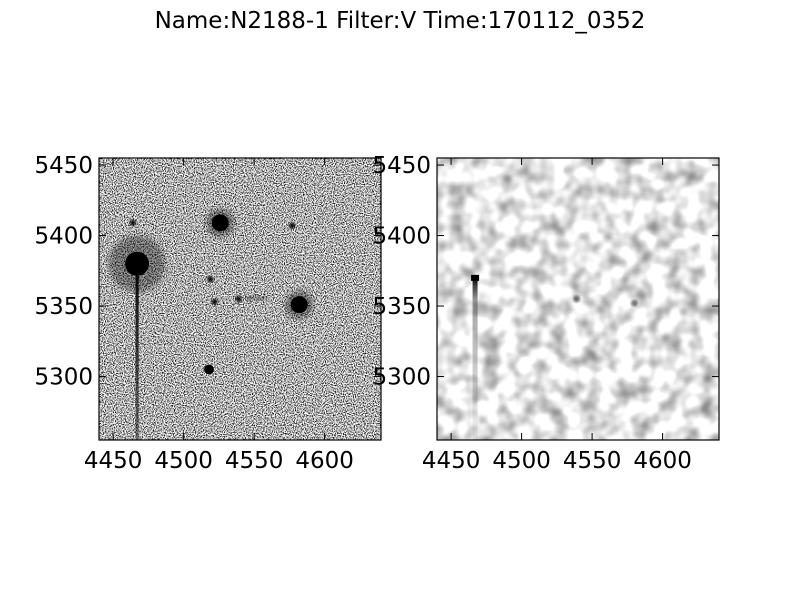  I want to click on saturation-trail, so click(137, 351).